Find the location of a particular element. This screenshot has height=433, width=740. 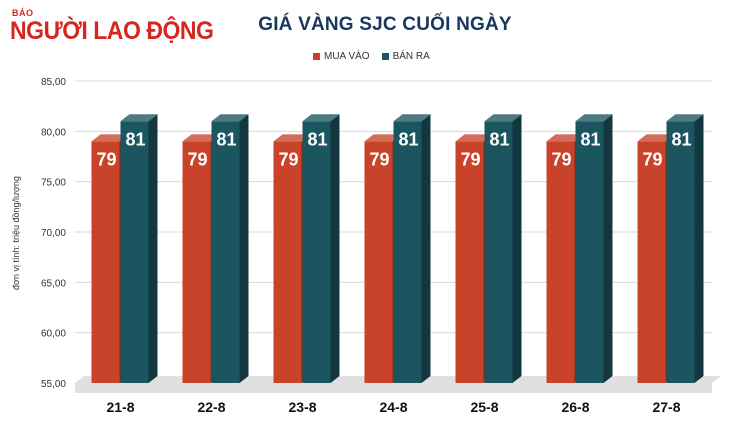

x-tick-label: 24-8 is located at coordinates (393, 407).